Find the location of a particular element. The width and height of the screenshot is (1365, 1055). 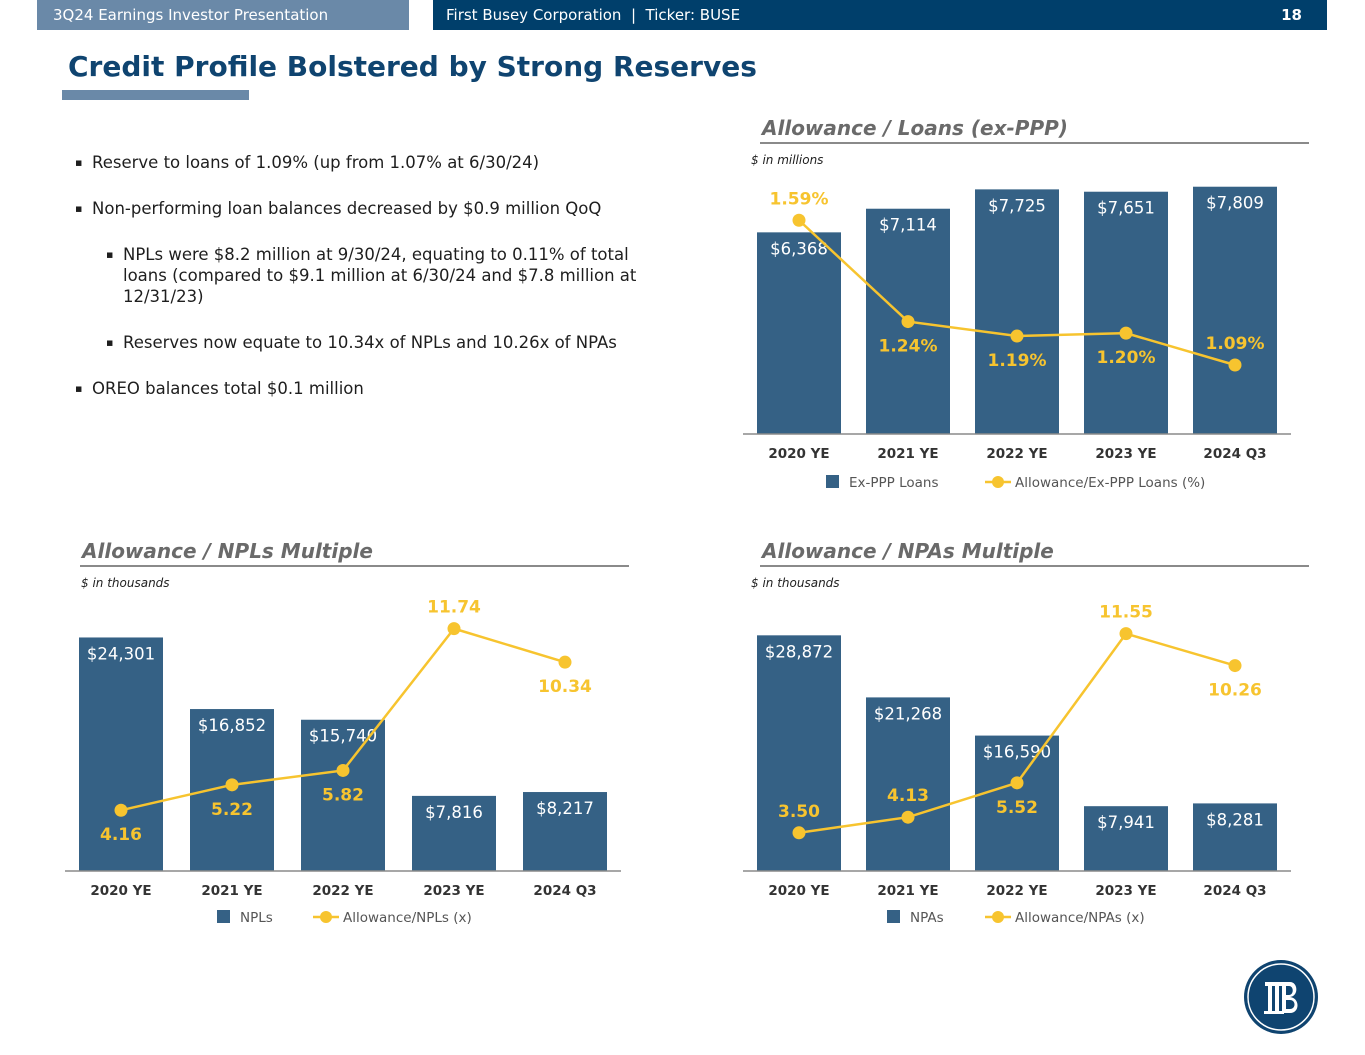

x-tick-label-npls-4: 2024 Q3 is located at coordinates (564, 891).